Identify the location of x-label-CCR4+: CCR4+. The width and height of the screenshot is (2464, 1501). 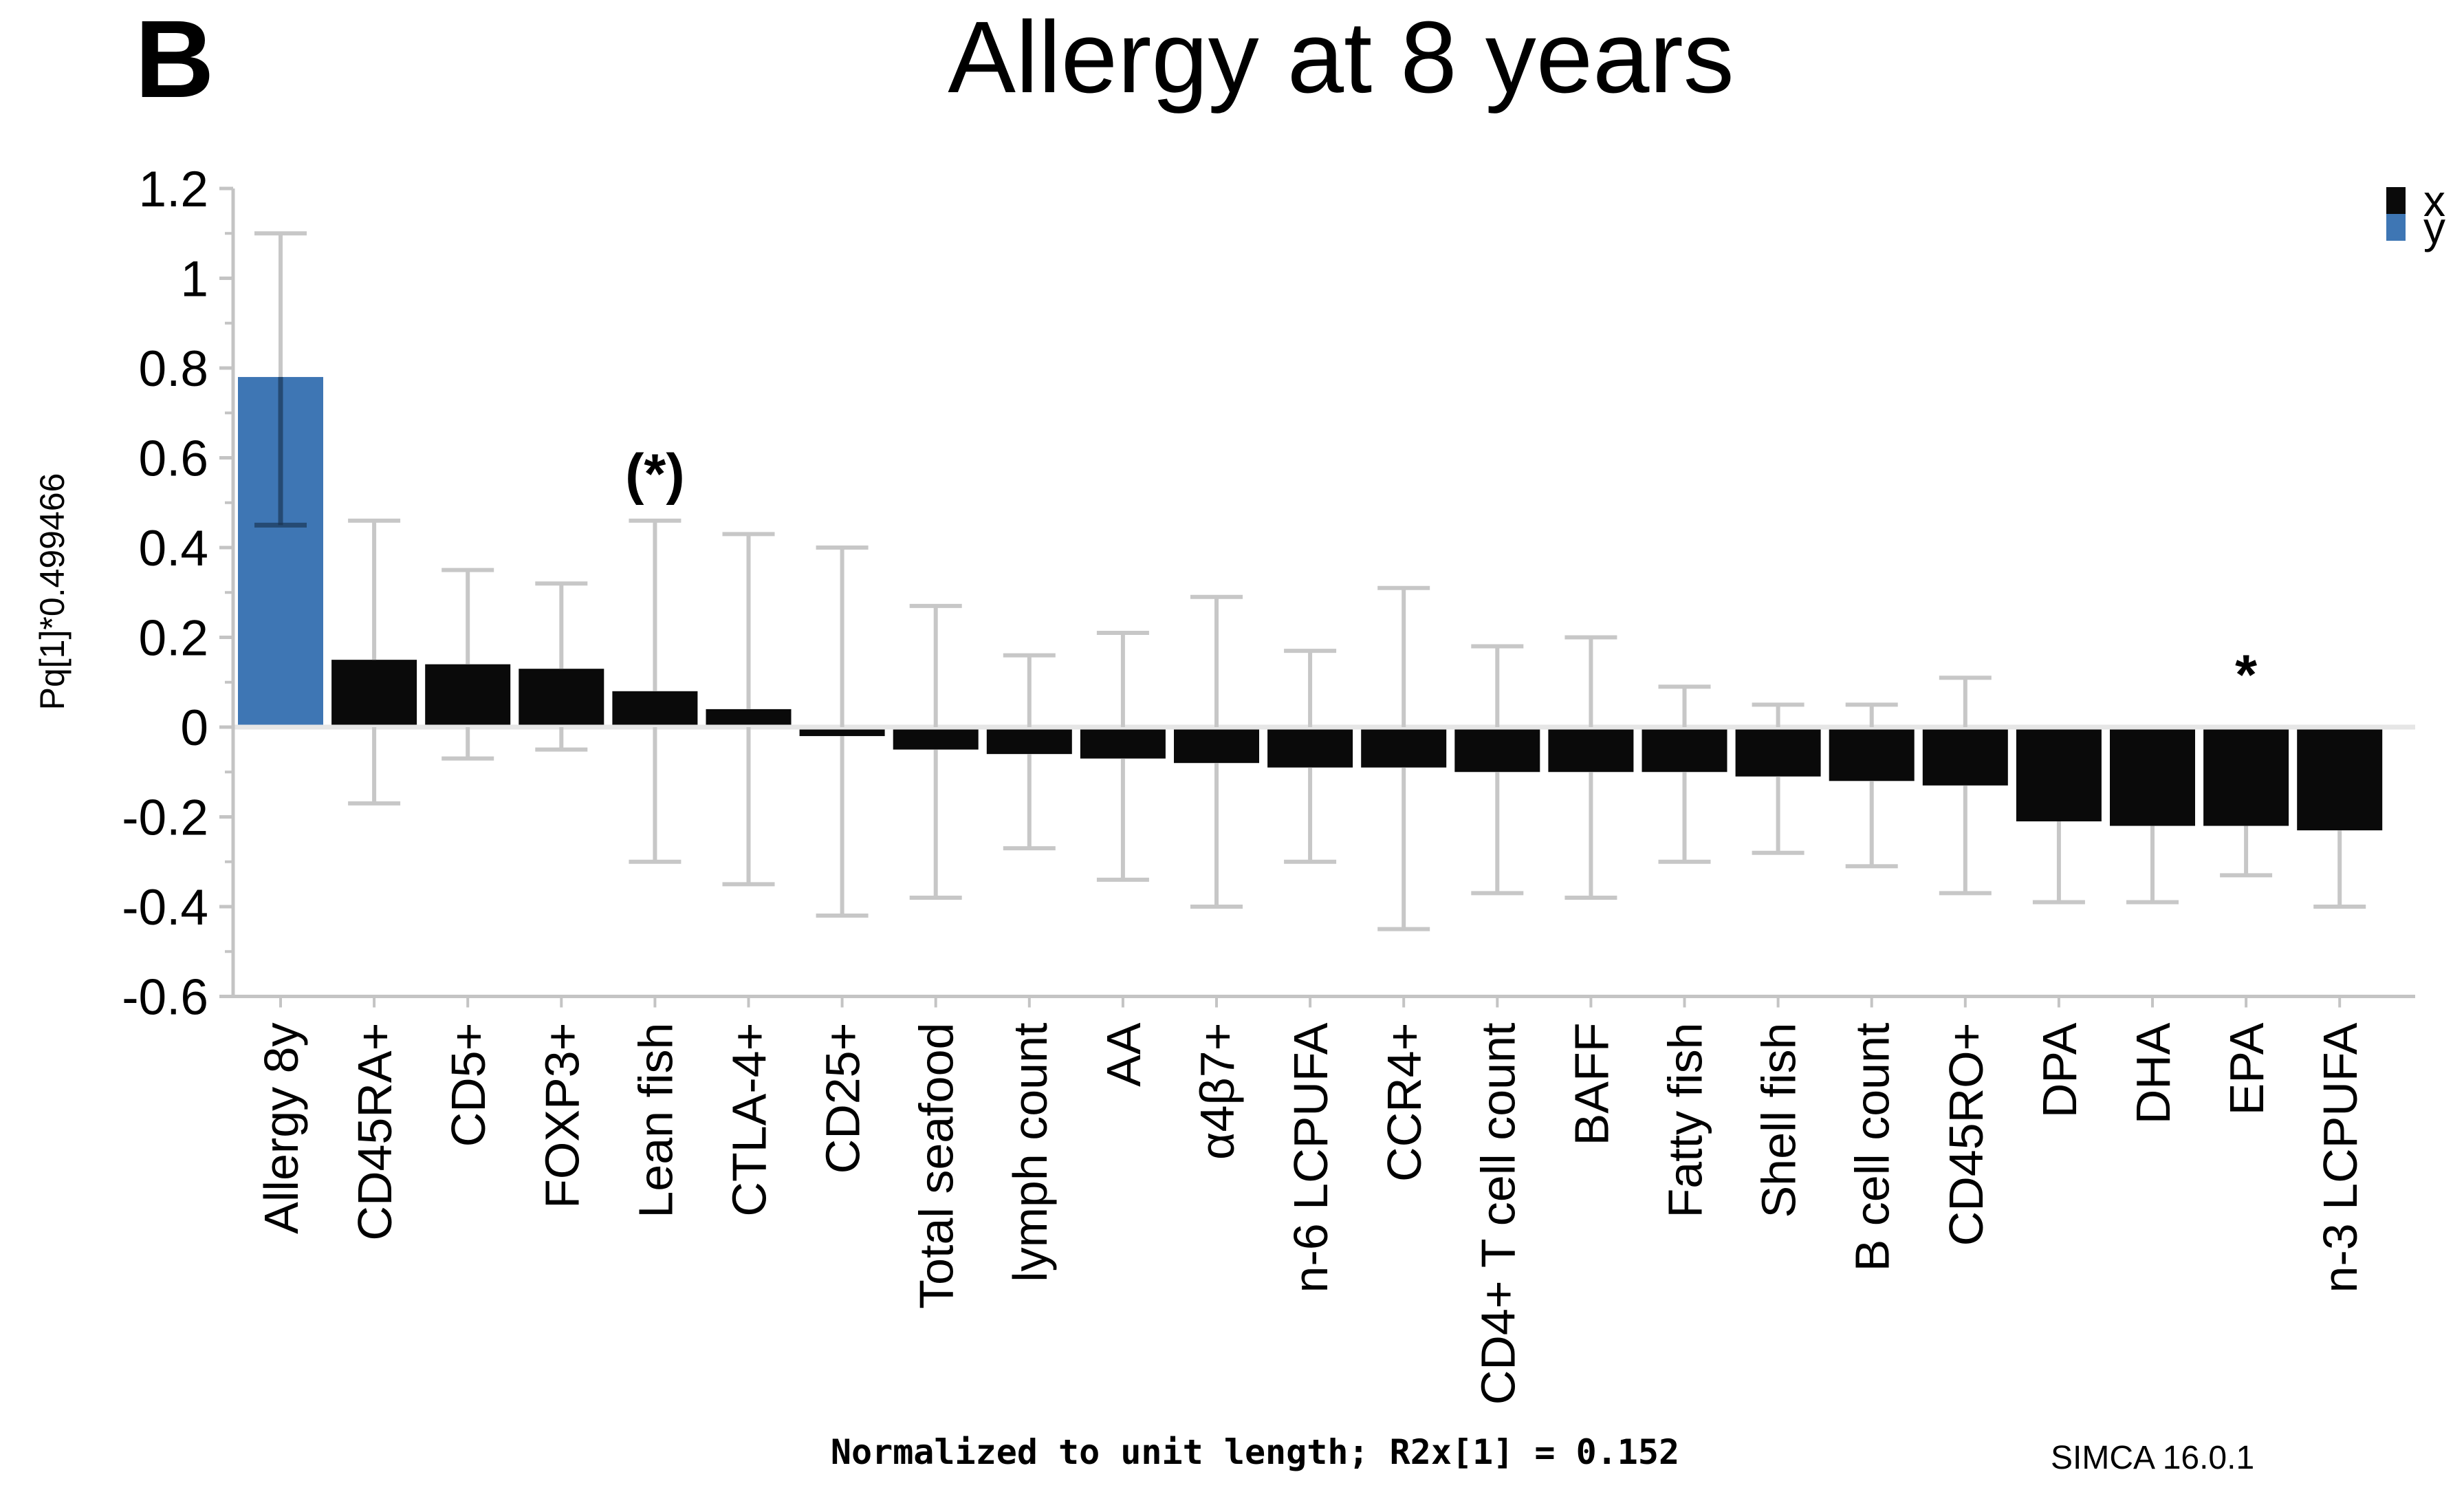
(1404, 1103).